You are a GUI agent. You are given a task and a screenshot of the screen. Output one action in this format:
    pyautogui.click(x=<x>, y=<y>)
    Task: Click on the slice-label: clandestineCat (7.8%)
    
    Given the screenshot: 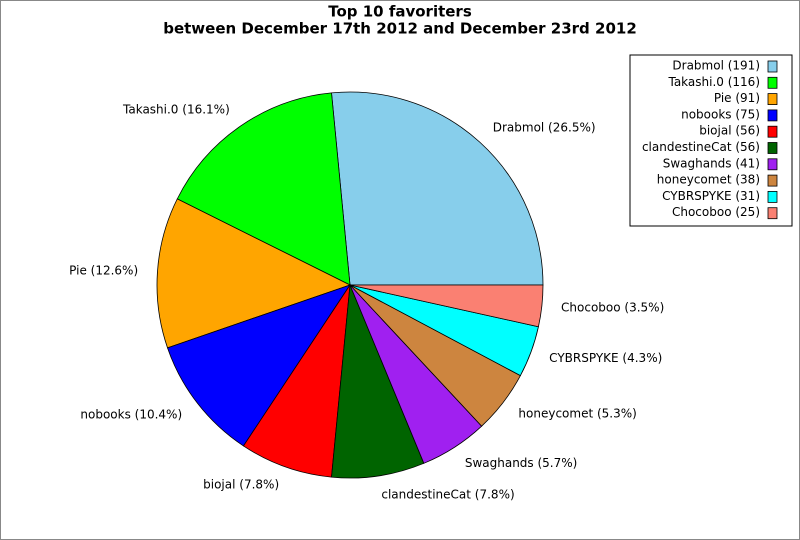 What is the action you would take?
    pyautogui.click(x=447, y=494)
    